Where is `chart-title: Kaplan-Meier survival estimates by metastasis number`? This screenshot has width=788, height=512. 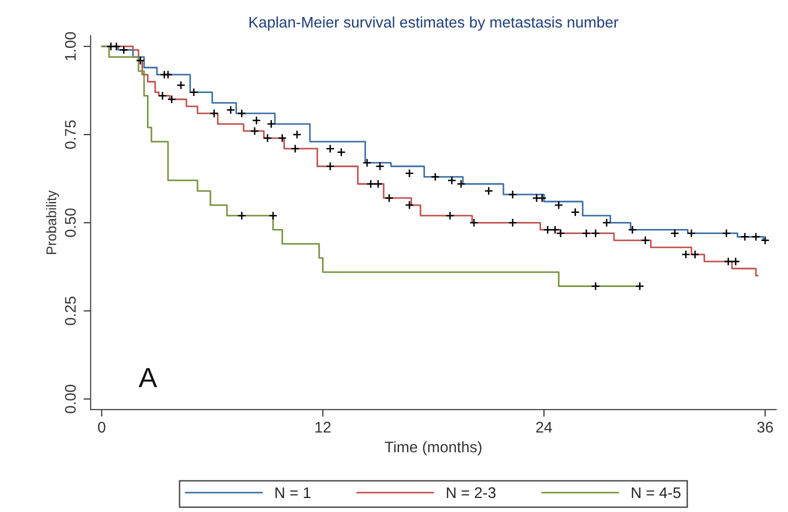
chart-title: Kaplan-Meier survival estimates by metastasis number is located at coordinates (434, 23).